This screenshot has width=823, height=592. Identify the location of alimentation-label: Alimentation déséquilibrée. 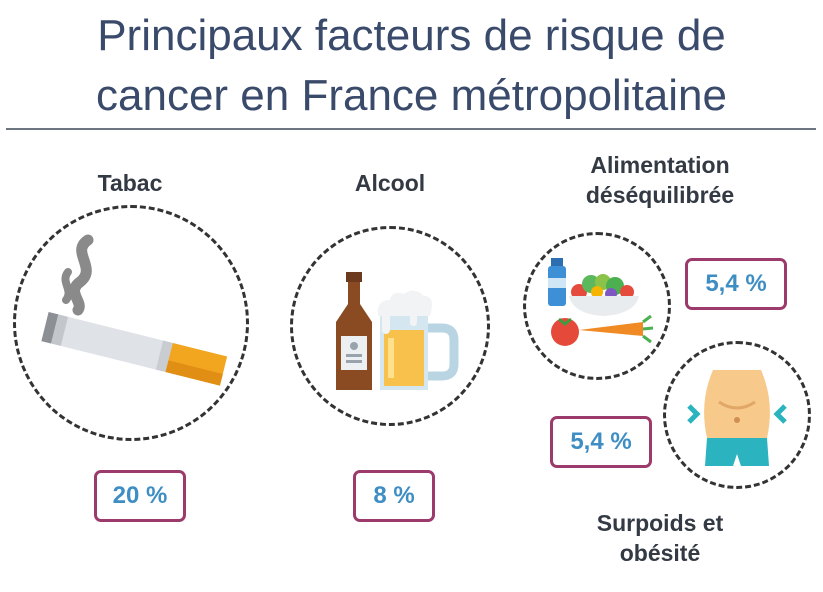
(660, 180).